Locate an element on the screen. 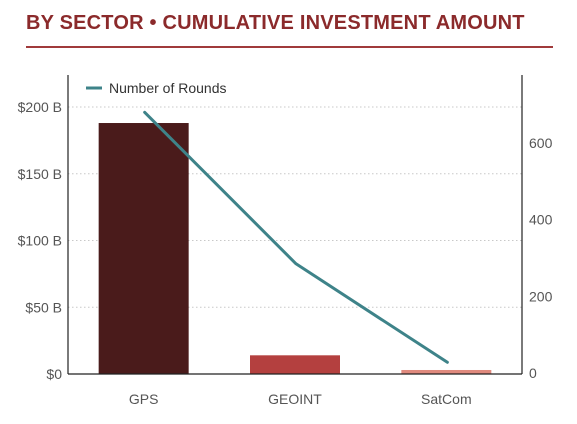 Image resolution: width=577 pixels, height=424 pixels. y-left-tick-label: $100 B is located at coordinates (40, 241).